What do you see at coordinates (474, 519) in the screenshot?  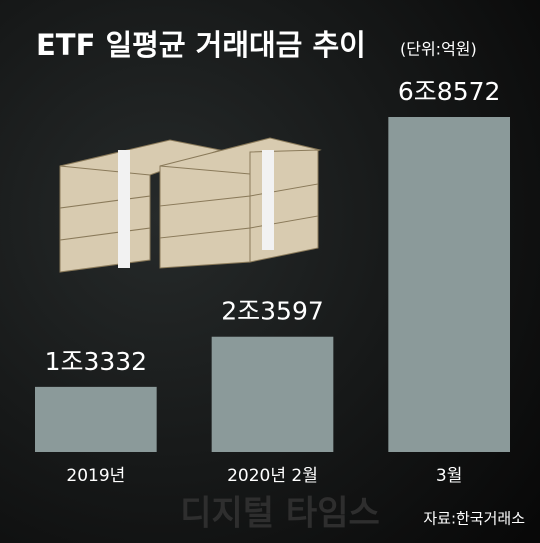 I see `source: 자료:한국거래소` at bounding box center [474, 519].